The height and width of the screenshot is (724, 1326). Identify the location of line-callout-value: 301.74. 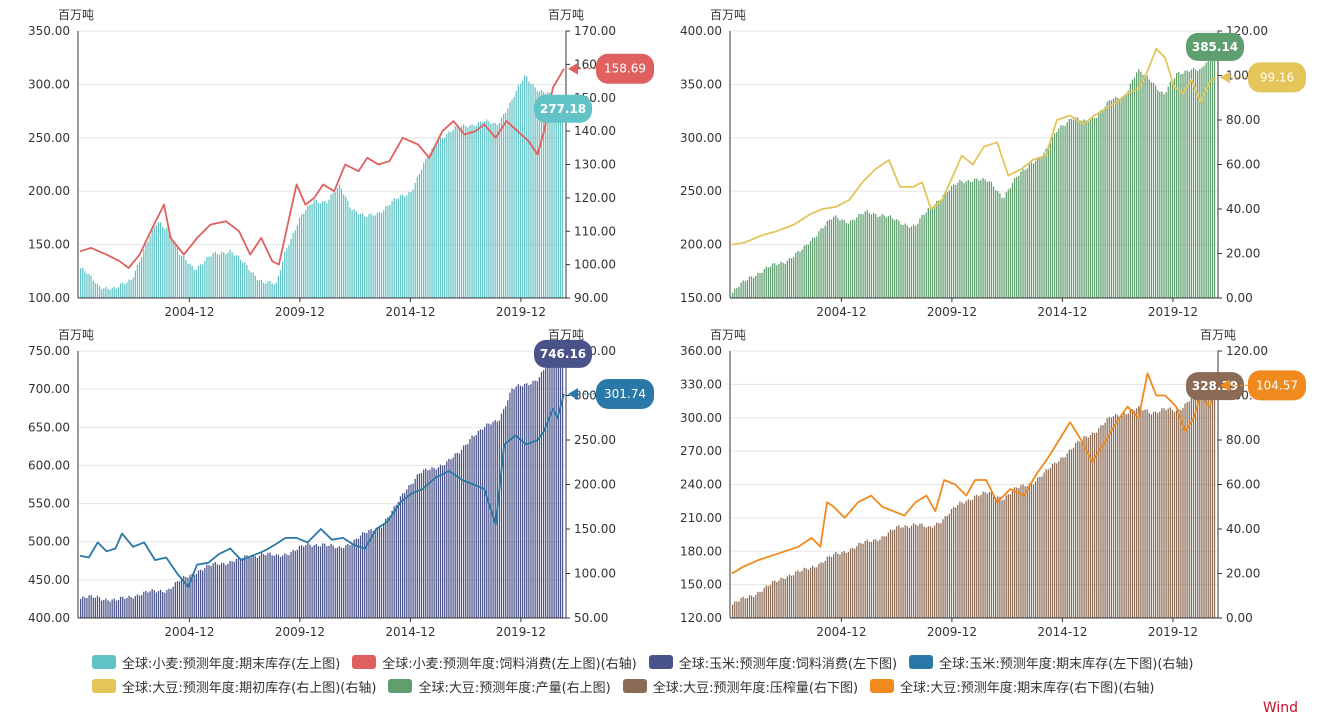
(625, 394).